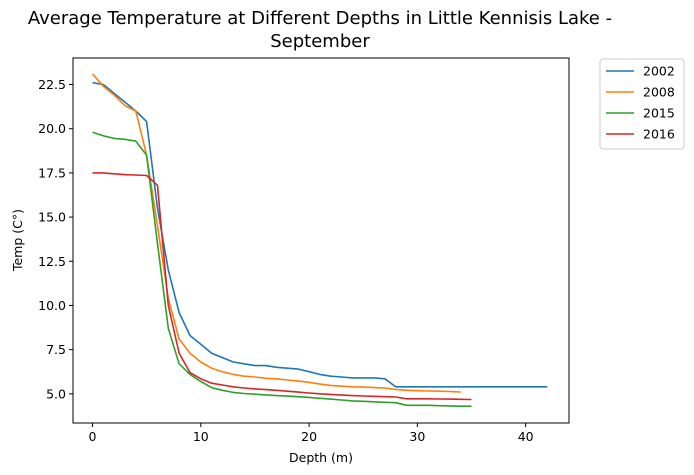  I want to click on y-tick-label: 7.5, so click(56, 349).